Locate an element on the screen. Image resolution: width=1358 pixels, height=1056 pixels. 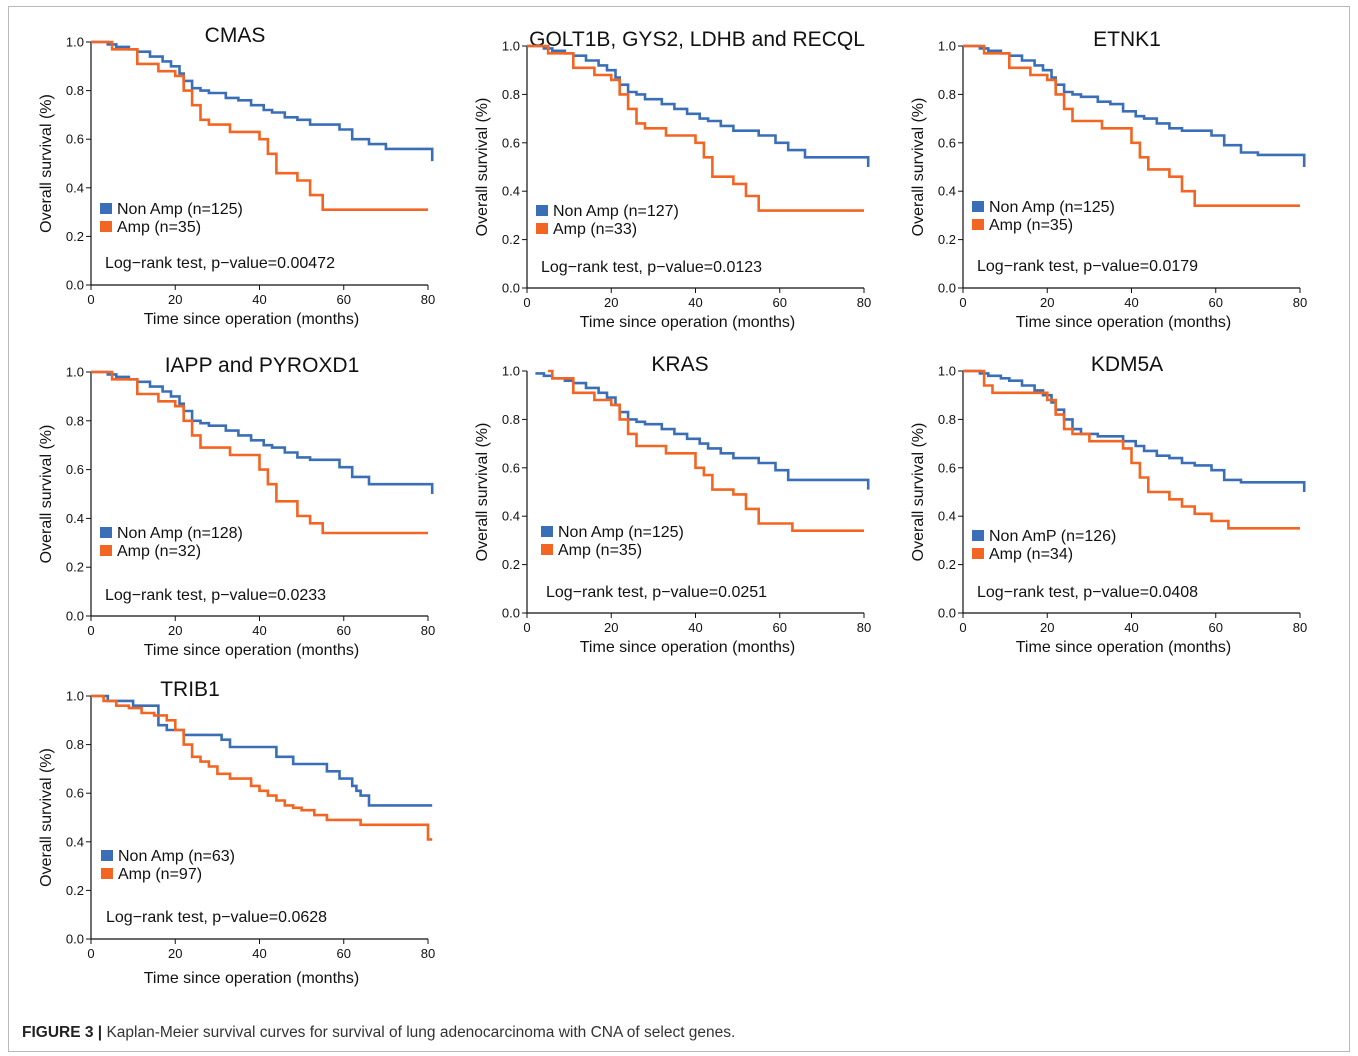
logrank-annotation: Log−rank test, p−value=0.0628 is located at coordinates (216, 917).